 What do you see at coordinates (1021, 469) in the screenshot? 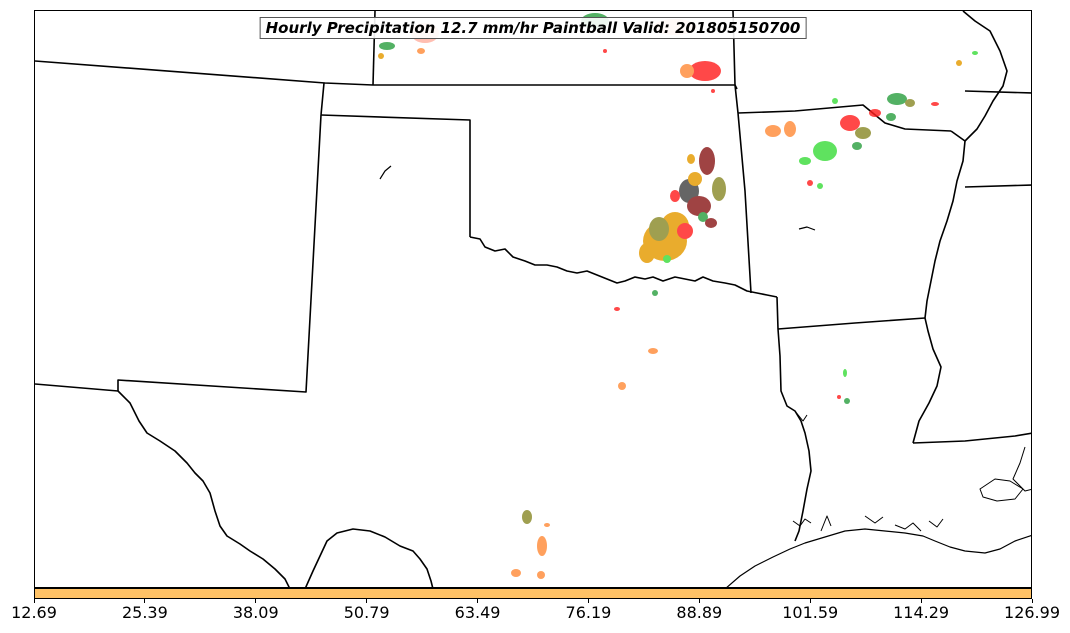
I see `coast-delta` at bounding box center [1021, 469].